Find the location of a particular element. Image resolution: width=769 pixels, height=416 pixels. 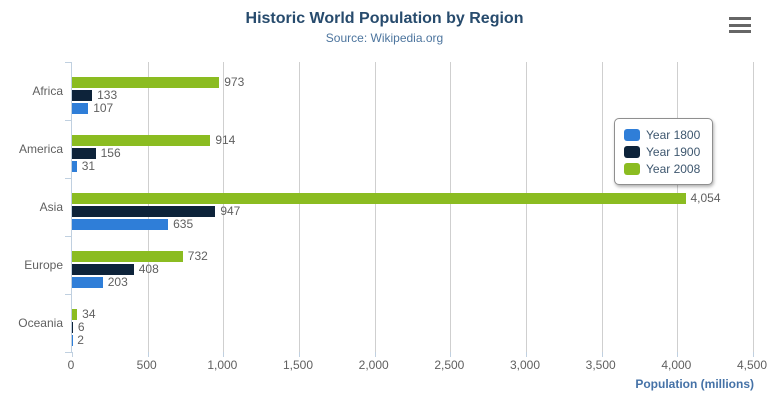

category-label: Oceania is located at coordinates (40, 323).